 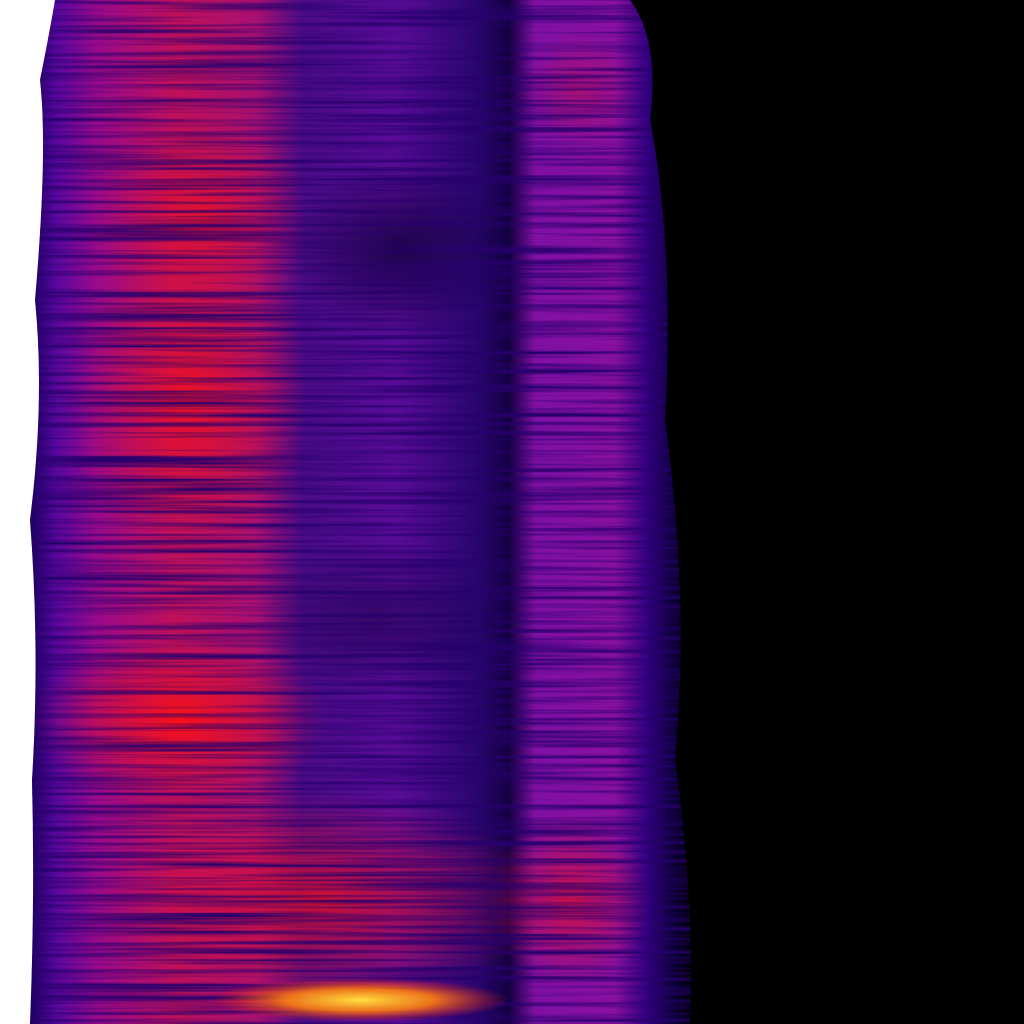 I want to click on peak-region, so click(x=360, y=1000).